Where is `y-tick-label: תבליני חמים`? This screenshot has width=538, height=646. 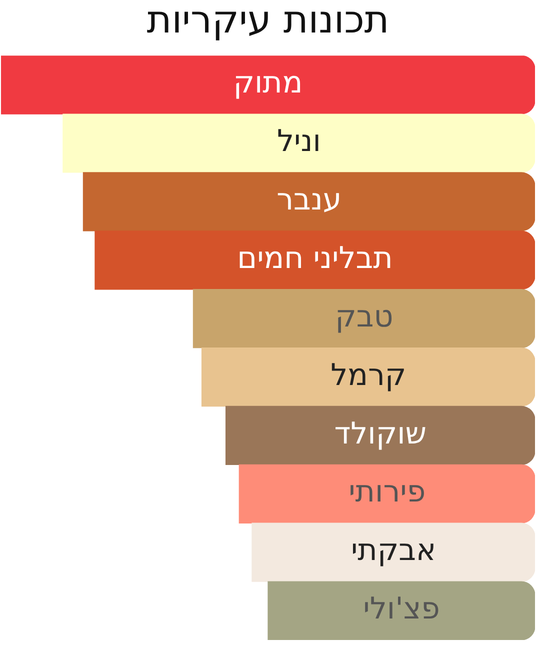
y-tick-label: תבליני חמים is located at coordinates (315, 258).